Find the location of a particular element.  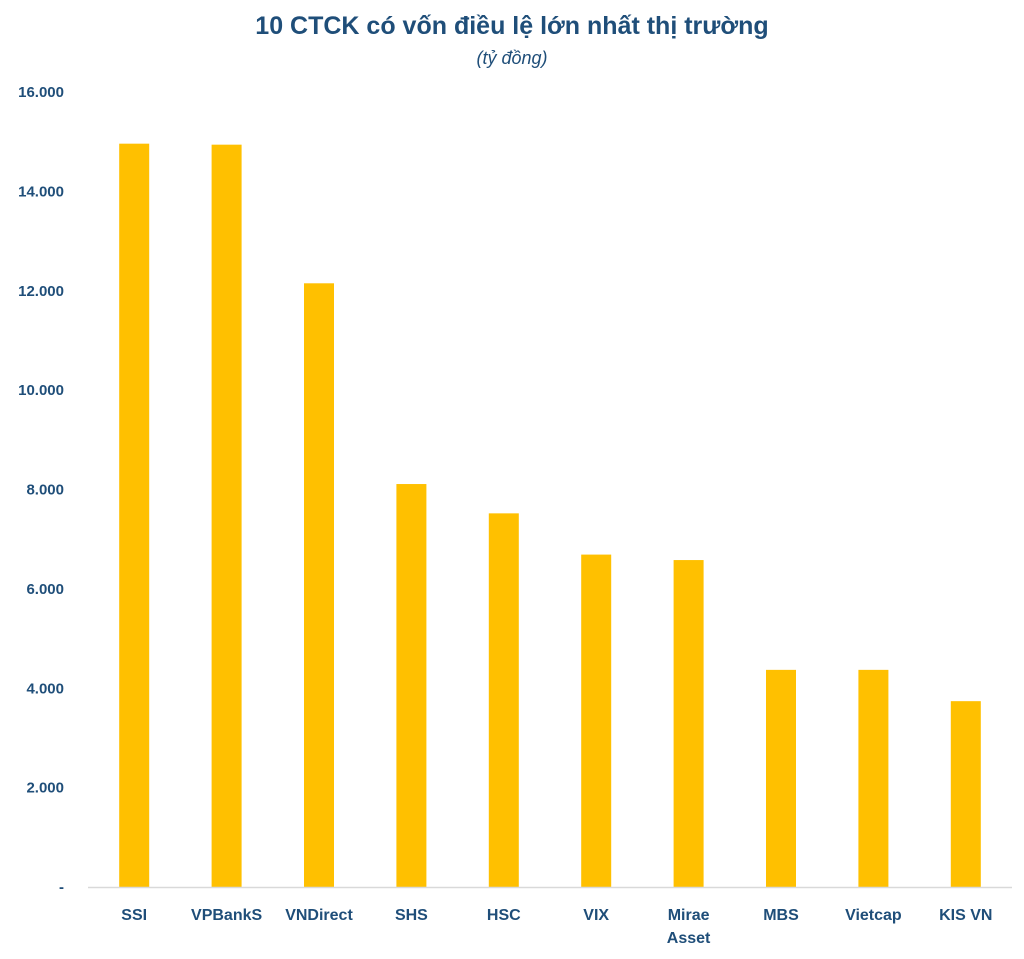

x-tick-label: Vietcap is located at coordinates (873, 915).